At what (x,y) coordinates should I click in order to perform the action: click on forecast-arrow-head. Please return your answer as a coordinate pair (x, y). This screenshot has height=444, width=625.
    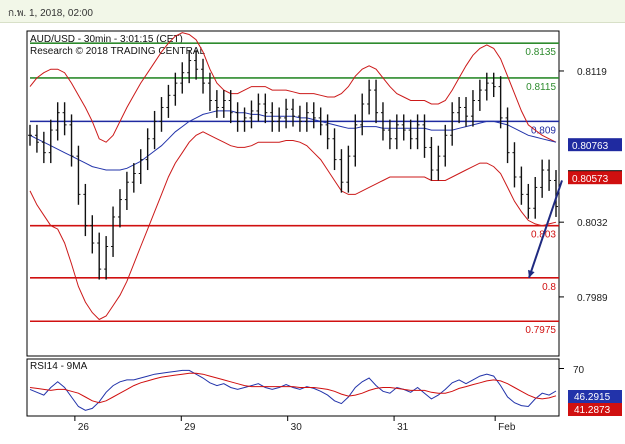
    Looking at the image, I should click on (531, 273).